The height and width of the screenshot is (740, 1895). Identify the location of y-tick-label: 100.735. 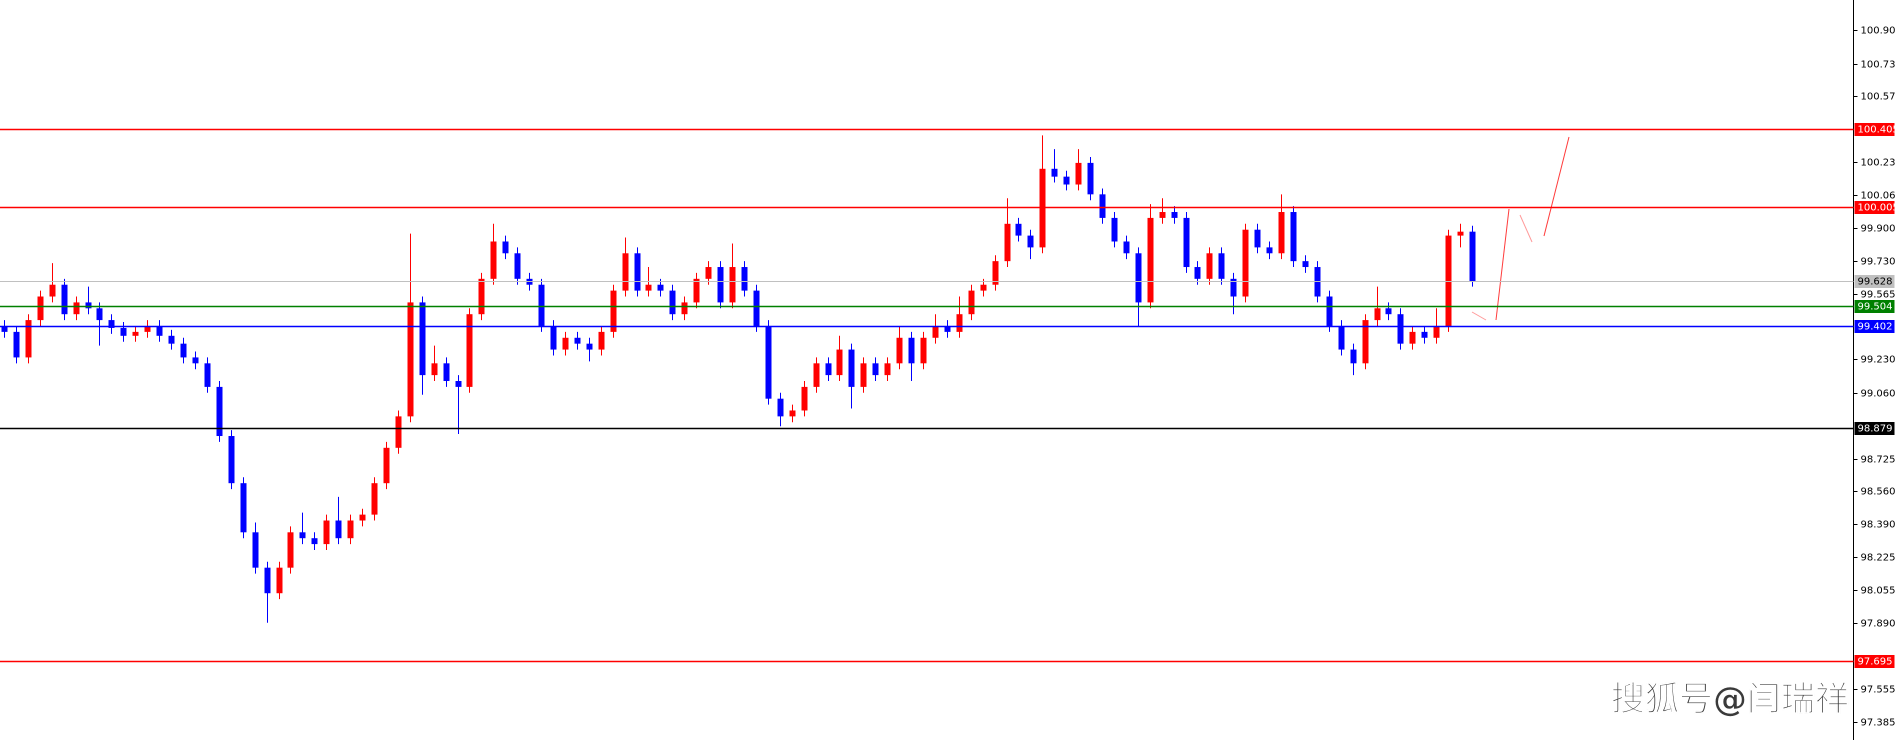
(1878, 65).